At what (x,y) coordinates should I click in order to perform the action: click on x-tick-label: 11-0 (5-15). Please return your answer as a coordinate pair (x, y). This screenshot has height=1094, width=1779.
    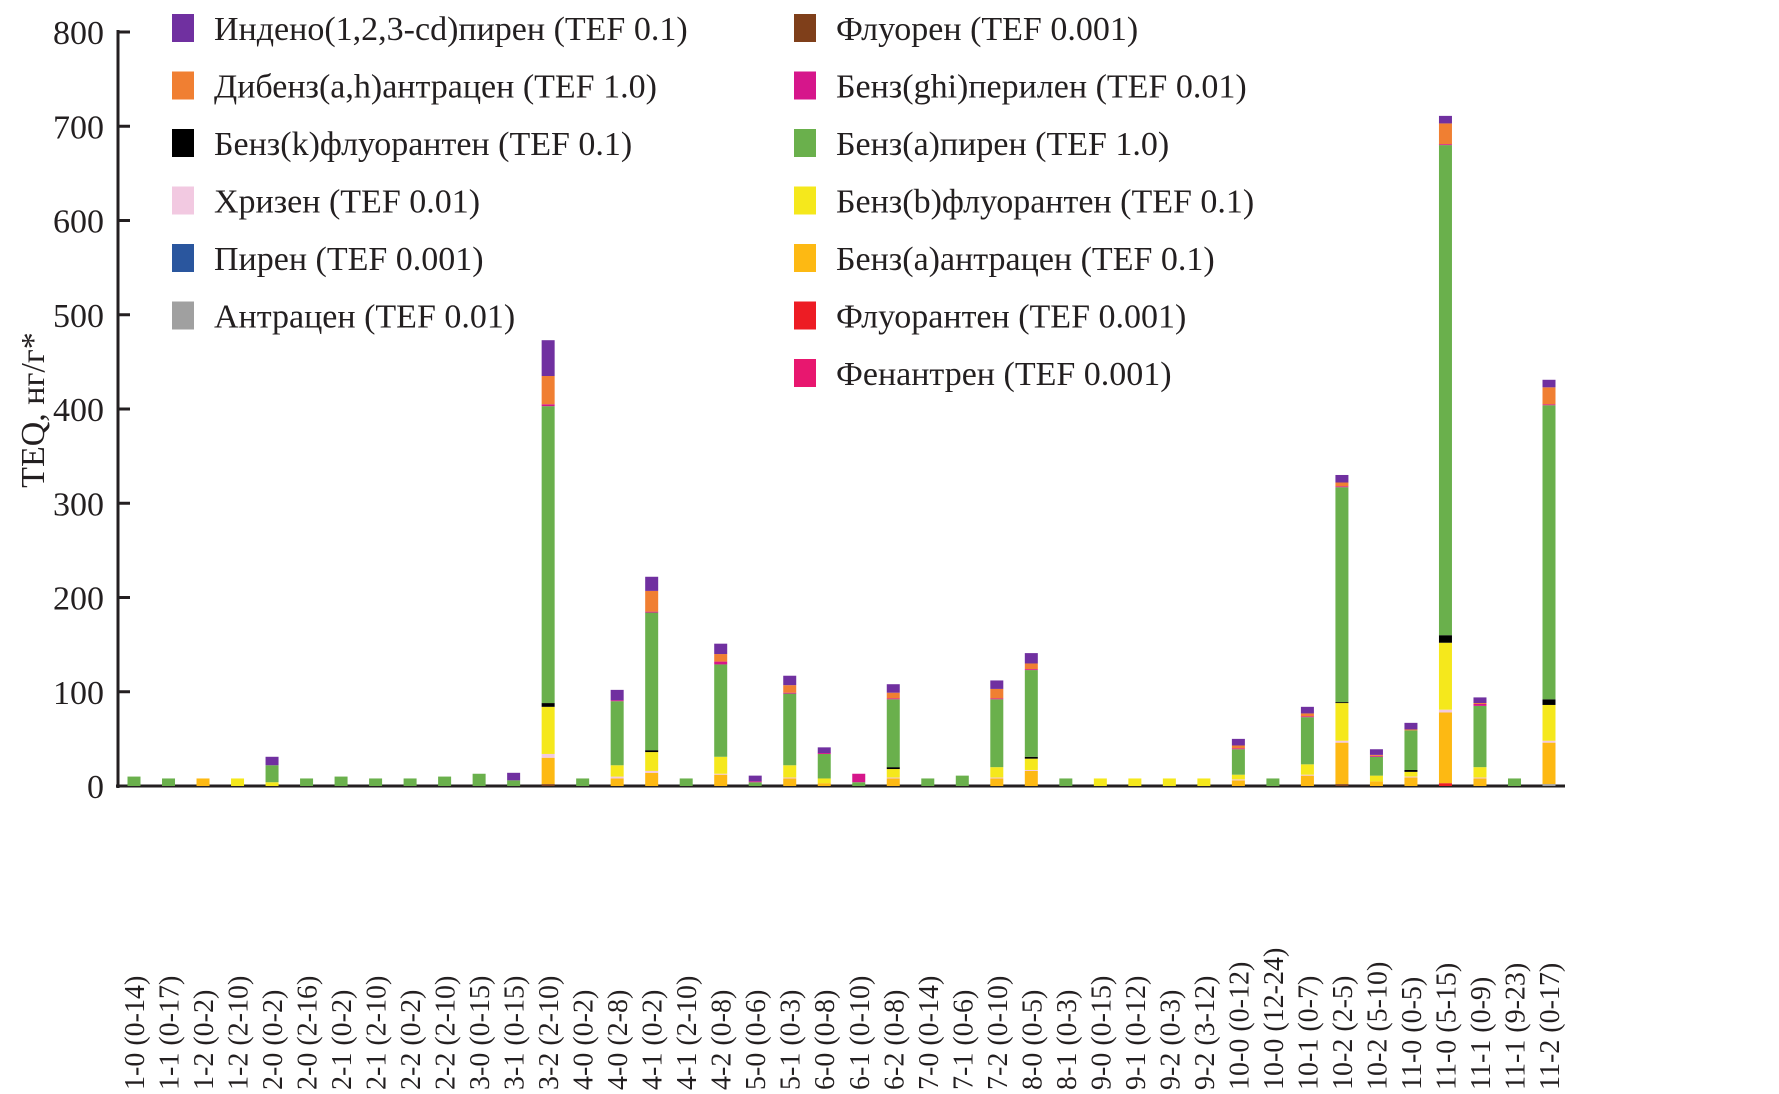
    Looking at the image, I should click on (1446, 1026).